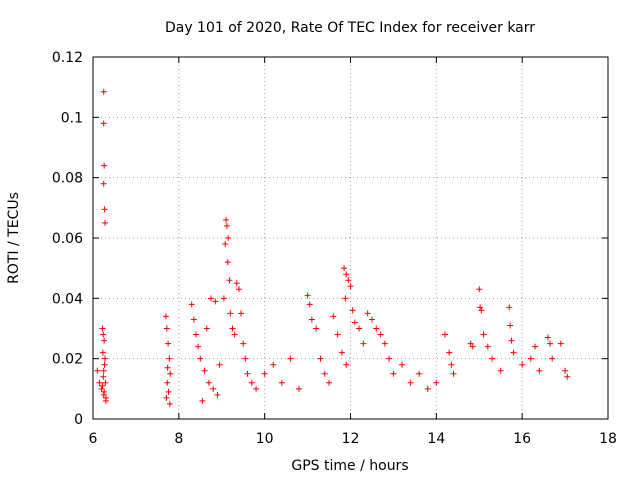 Image resolution: width=640 pixels, height=480 pixels. What do you see at coordinates (78, 420) in the screenshot?
I see `y-tick-label: 0` at bounding box center [78, 420].